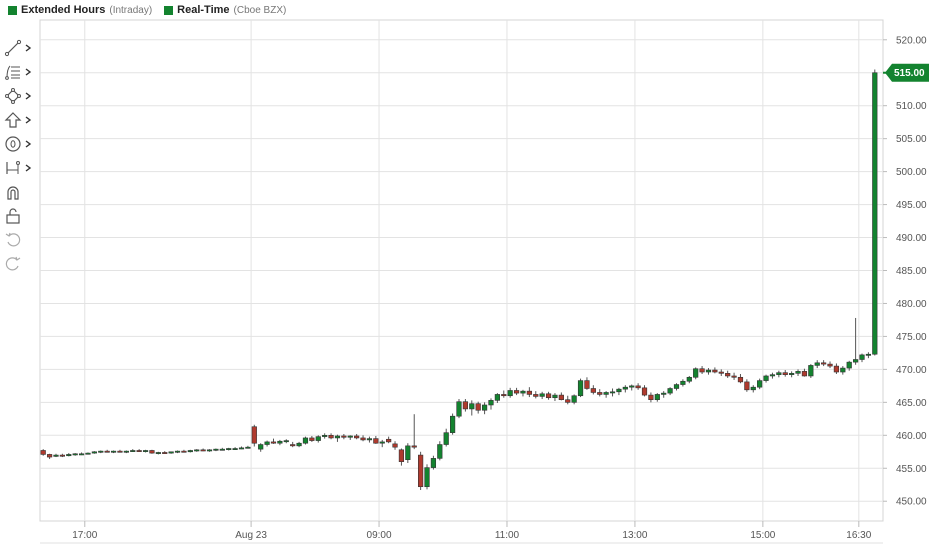 This screenshot has width=943, height=560. I want to click on x-tick-label: 13:00, so click(634, 535).